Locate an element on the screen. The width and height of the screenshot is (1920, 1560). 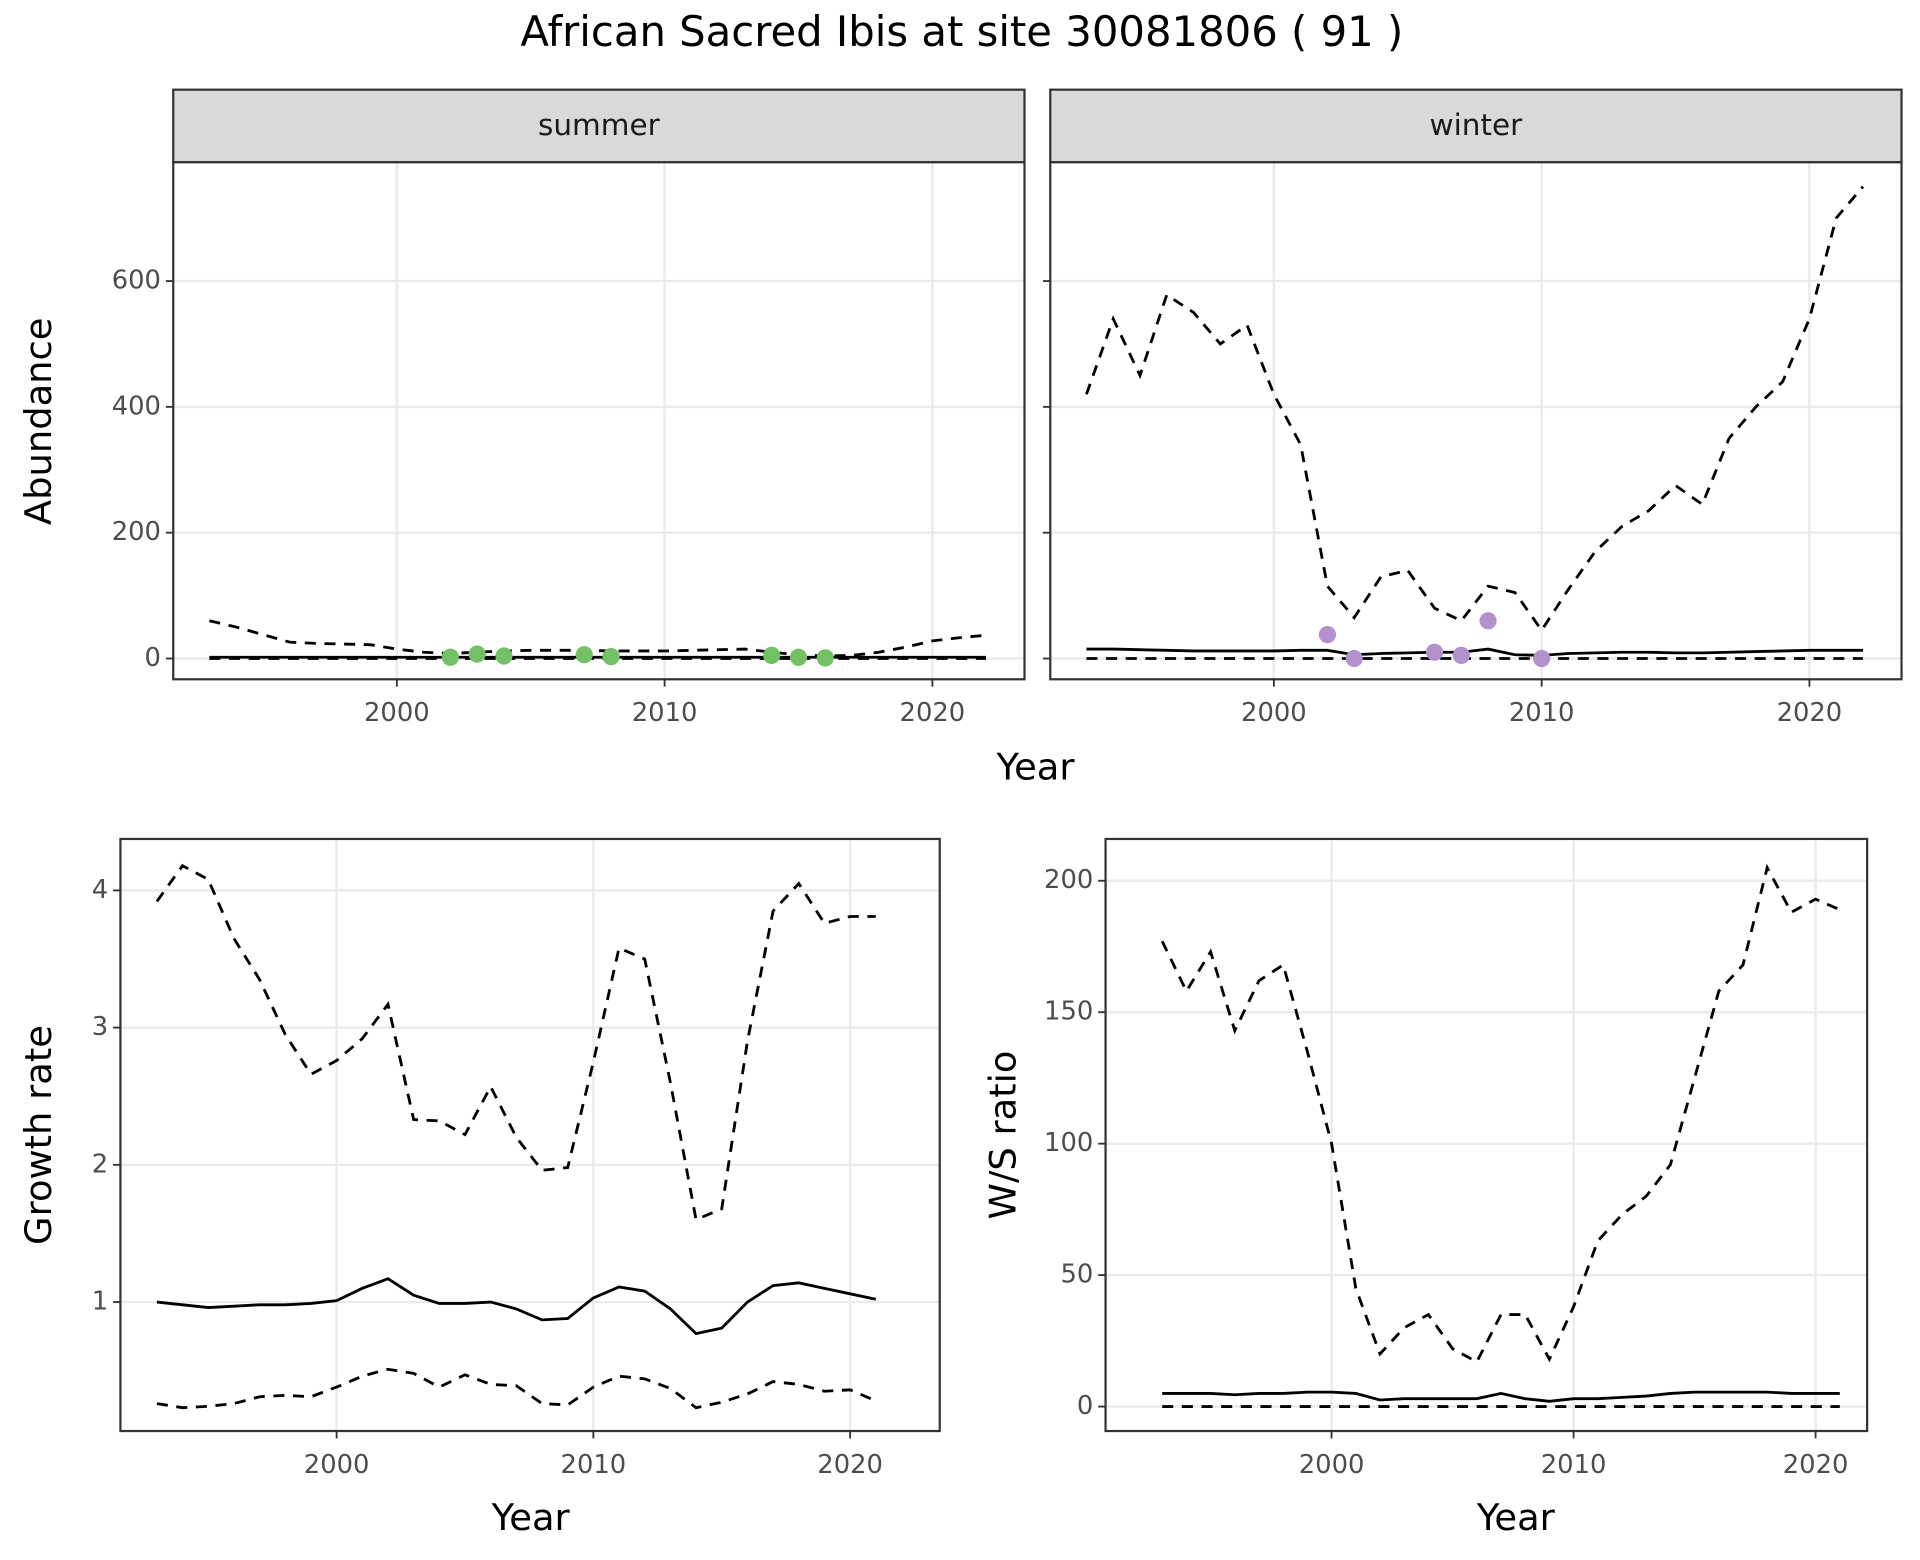
strip-label: summer is located at coordinates (599, 125).